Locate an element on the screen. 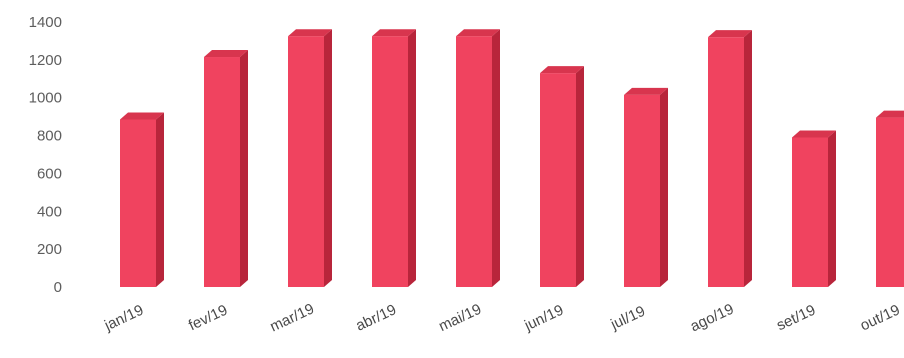 The width and height of the screenshot is (904, 358). x-tick-label: jun/19 is located at coordinates (543, 318).